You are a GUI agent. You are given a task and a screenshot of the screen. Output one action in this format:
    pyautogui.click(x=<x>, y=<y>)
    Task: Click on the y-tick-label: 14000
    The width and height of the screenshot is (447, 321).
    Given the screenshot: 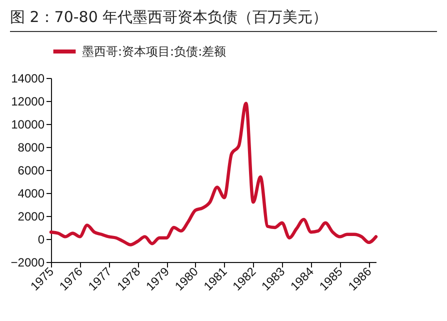 What is the action you would take?
    pyautogui.click(x=28, y=79)
    